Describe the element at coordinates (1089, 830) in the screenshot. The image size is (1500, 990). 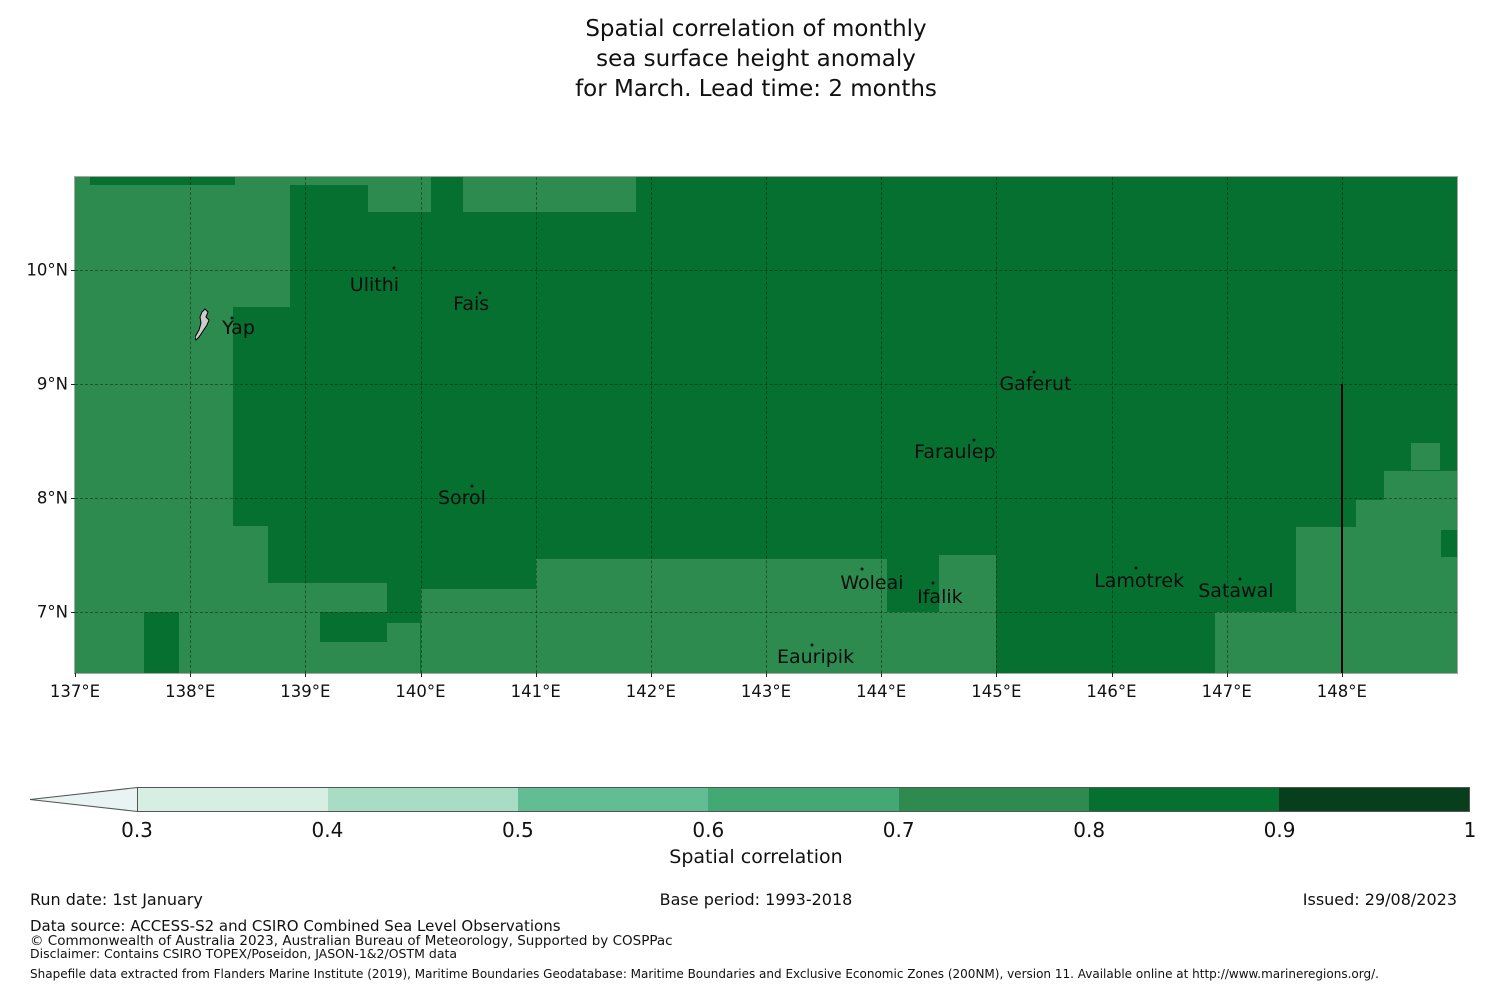
I see `colorbar-tick-label: 0.8` at that location.